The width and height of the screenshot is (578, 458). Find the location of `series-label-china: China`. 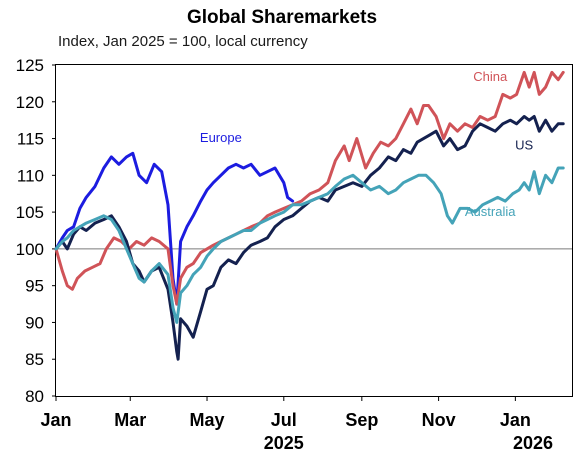

series-label-china: China is located at coordinates (490, 76).